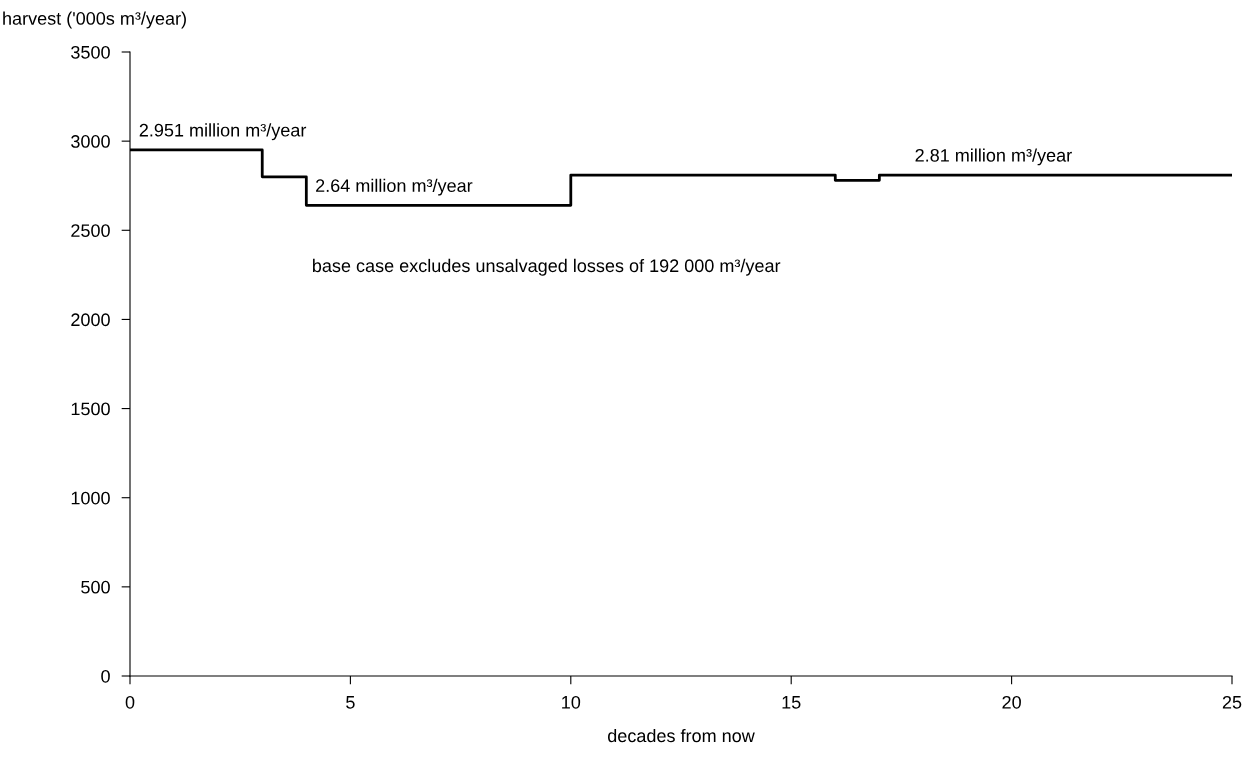  What do you see at coordinates (90, 498) in the screenshot?
I see `y-tick-label: 1000` at bounding box center [90, 498].